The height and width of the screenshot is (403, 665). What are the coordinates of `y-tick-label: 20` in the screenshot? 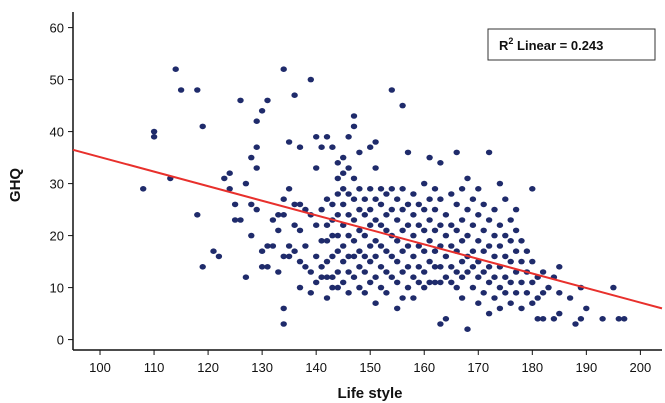 It's located at (57, 236).